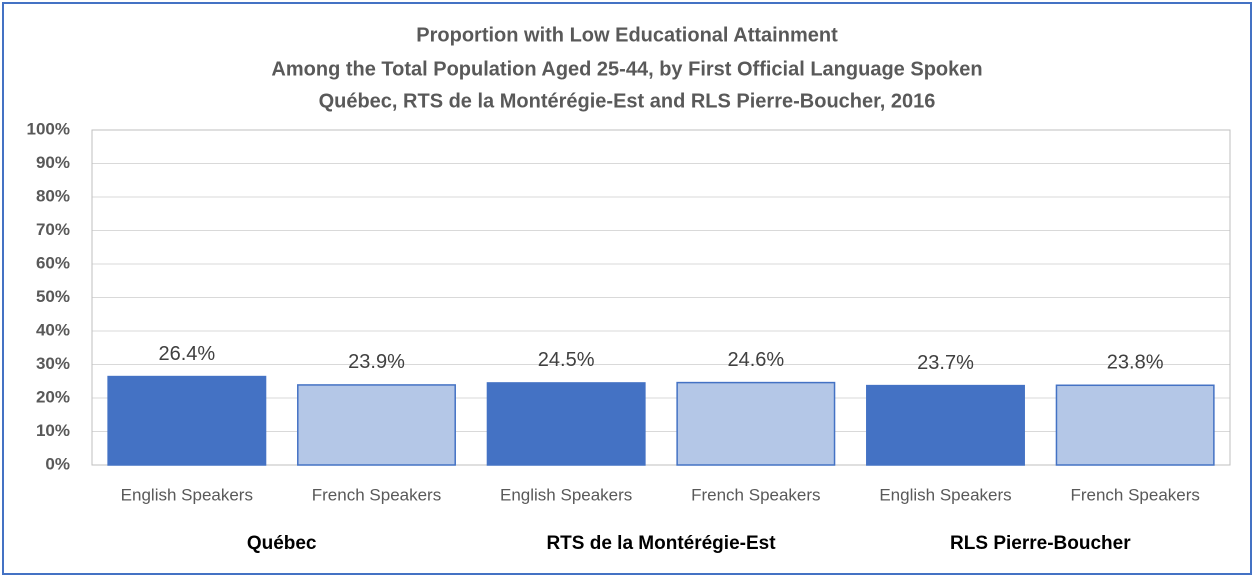 This screenshot has width=1254, height=577. I want to click on y-tick-label: 30%, so click(53, 363).